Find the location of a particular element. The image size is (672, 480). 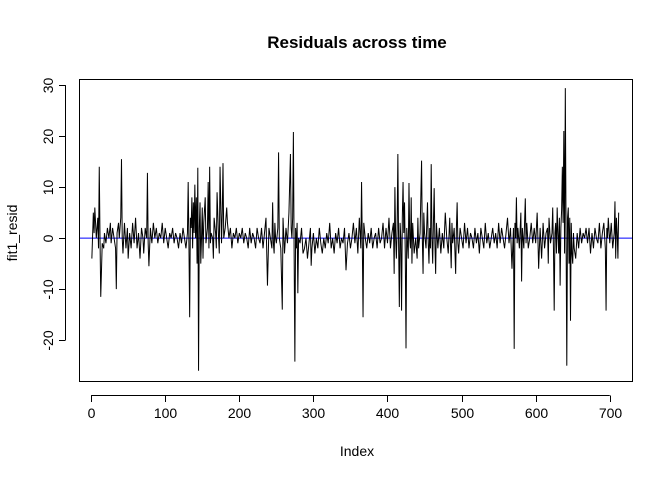

y-tick-label: 20 is located at coordinates (48, 137).